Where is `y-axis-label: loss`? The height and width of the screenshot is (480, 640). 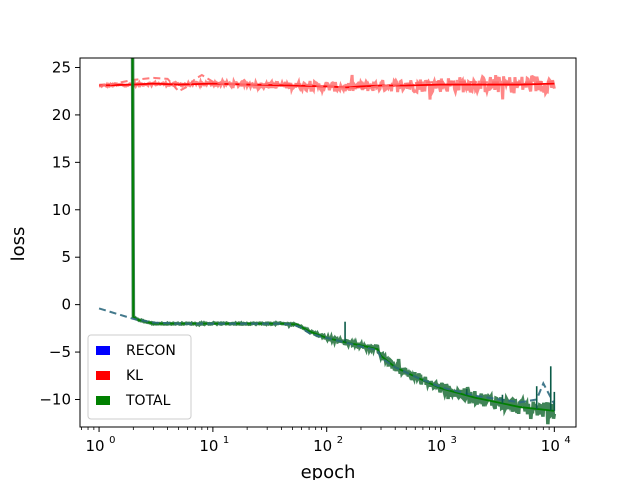 y-axis-label: loss is located at coordinates (18, 244).